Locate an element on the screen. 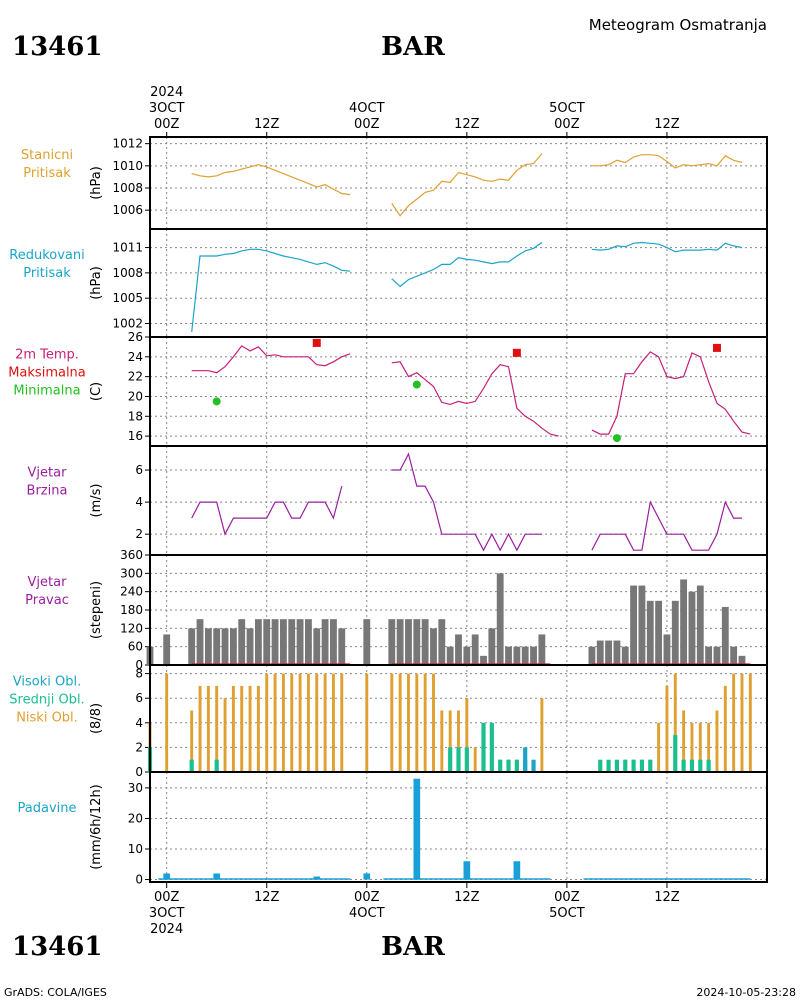 Image resolution: width=800 pixels, height=1000 pixels. station-id-top: 13461 is located at coordinates (57, 47).